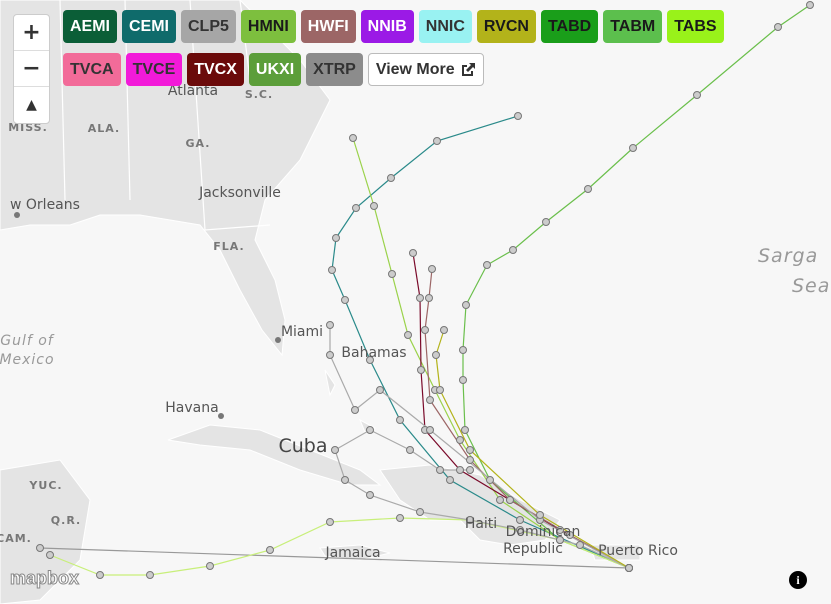 This screenshot has height=604, width=831. I want to click on place-label: GA., so click(198, 143).